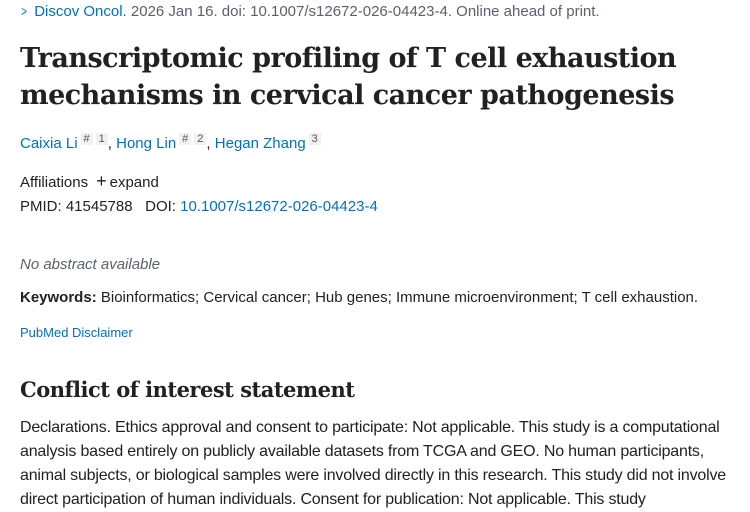 Image resolution: width=750 pixels, height=512 pixels. Describe the element at coordinates (200, 139) in the screenshot. I see `affiliation-ref: 2` at that location.